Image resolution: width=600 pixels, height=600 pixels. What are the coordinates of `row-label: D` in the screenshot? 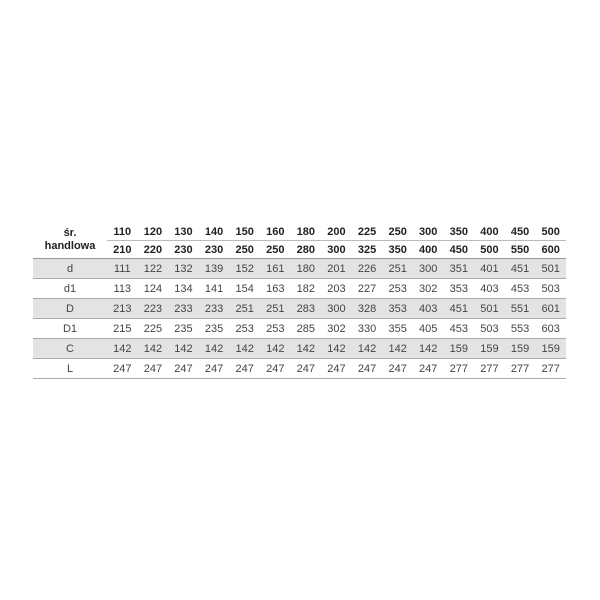 It's located at (70, 308).